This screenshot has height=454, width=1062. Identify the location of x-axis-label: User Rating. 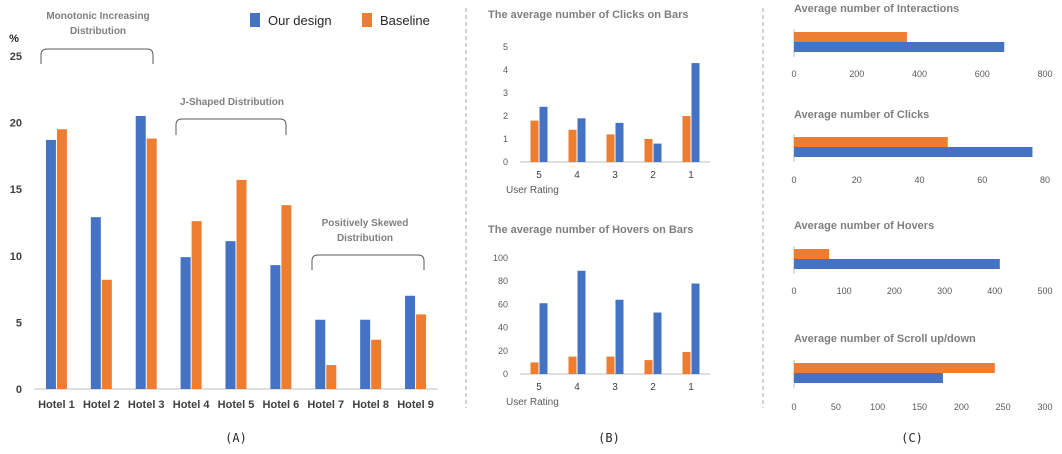
(532, 190).